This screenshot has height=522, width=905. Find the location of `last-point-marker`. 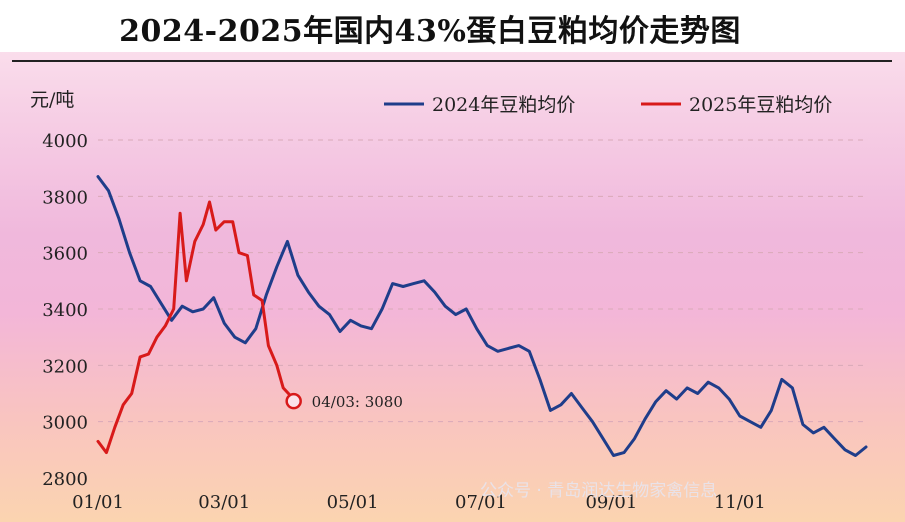

last-point-marker is located at coordinates (293, 401).